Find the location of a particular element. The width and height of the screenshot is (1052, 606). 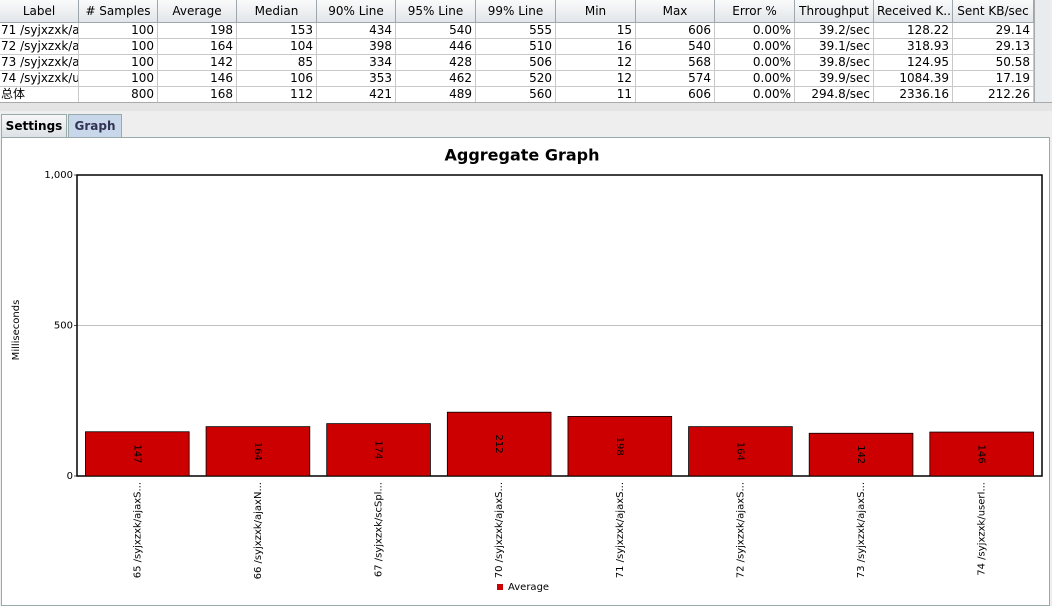

data-label: 142 is located at coordinates (860, 454).